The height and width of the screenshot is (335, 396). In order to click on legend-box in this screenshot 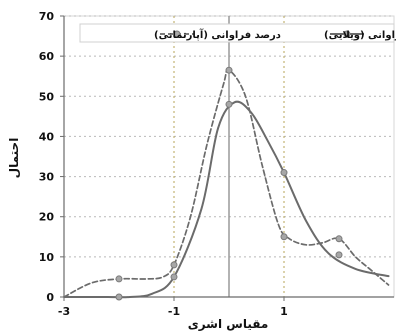, I will do `click(237, 33)`.